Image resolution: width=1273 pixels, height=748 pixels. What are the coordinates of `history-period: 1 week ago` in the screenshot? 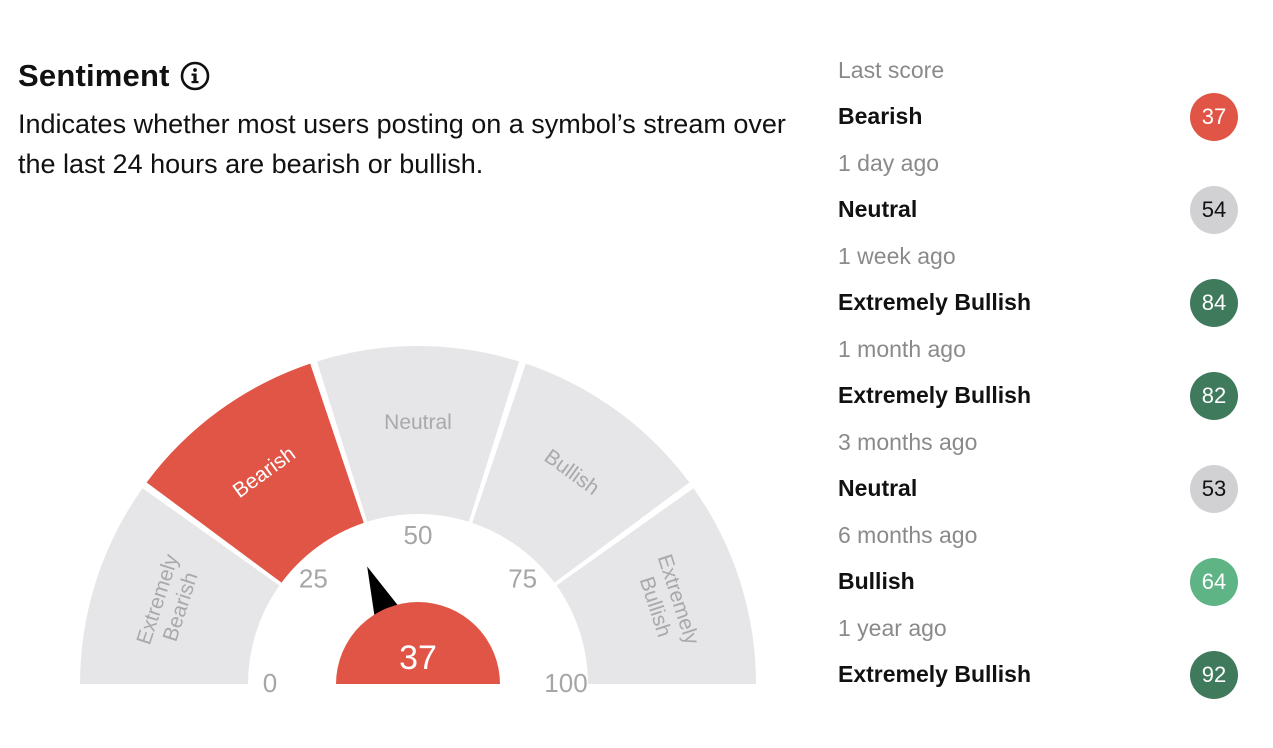 It's located at (897, 256).